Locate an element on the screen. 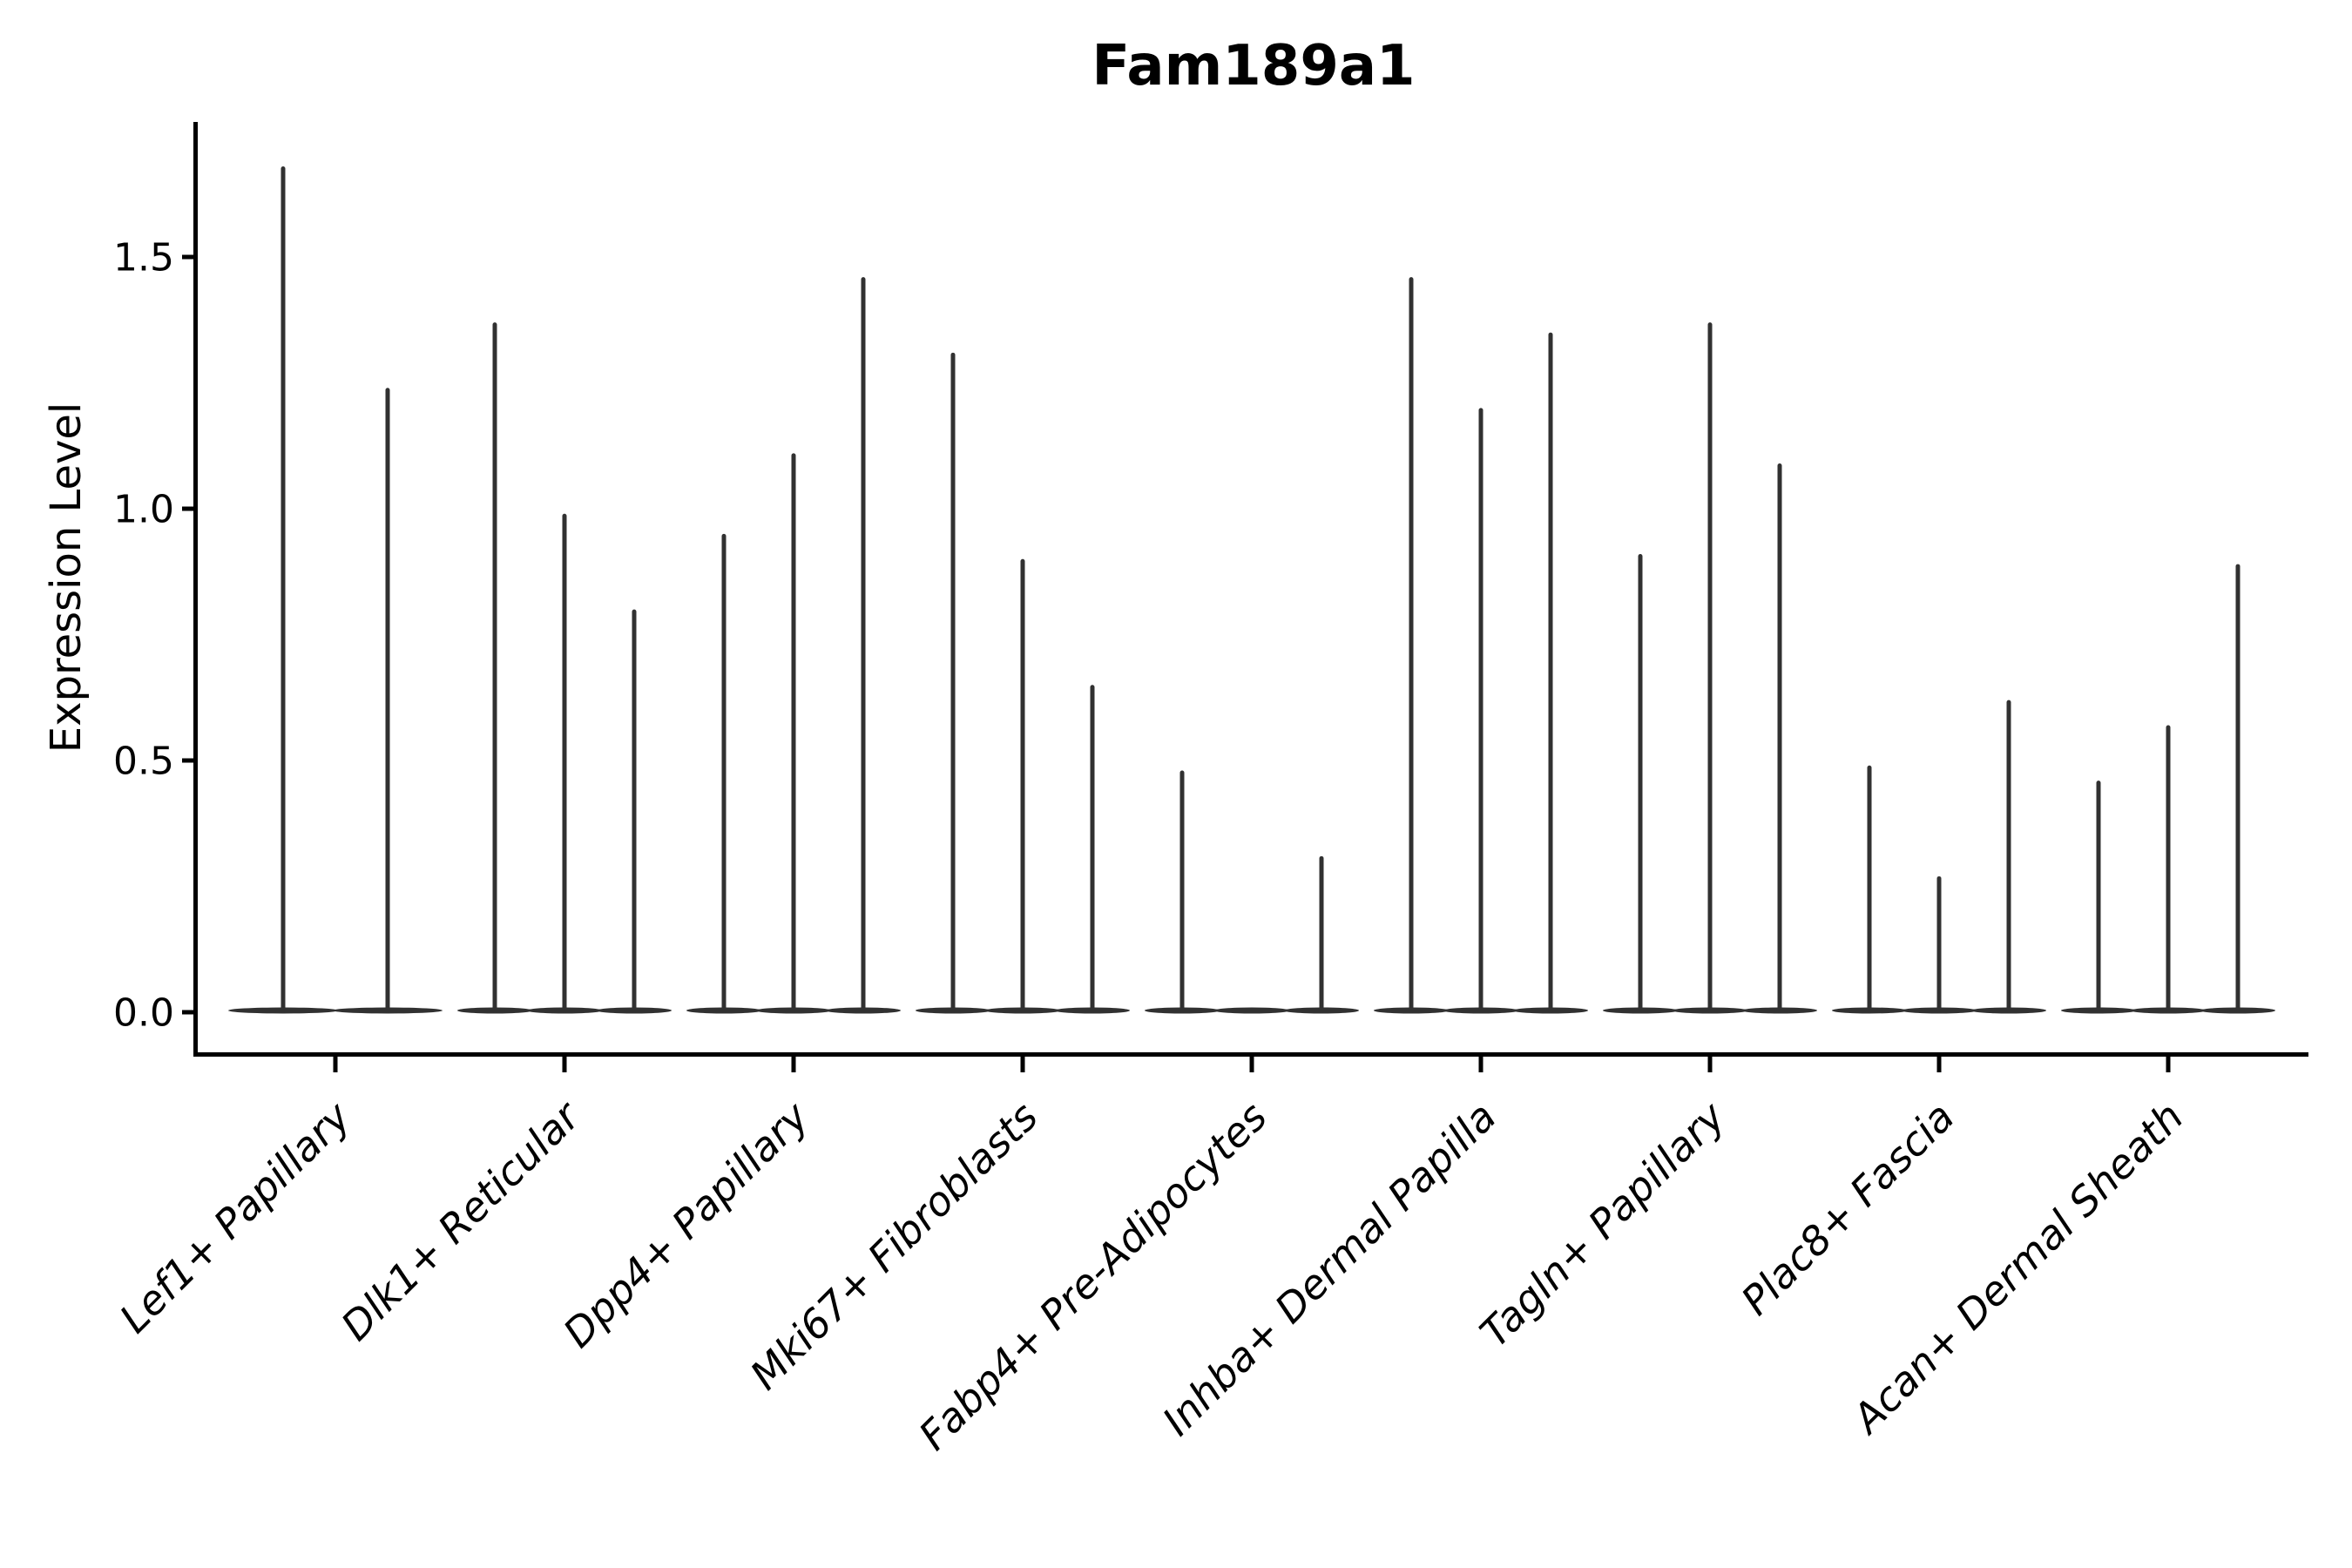 This screenshot has height=1568, width=2352. x-tick-group is located at coordinates (1252, 1064).